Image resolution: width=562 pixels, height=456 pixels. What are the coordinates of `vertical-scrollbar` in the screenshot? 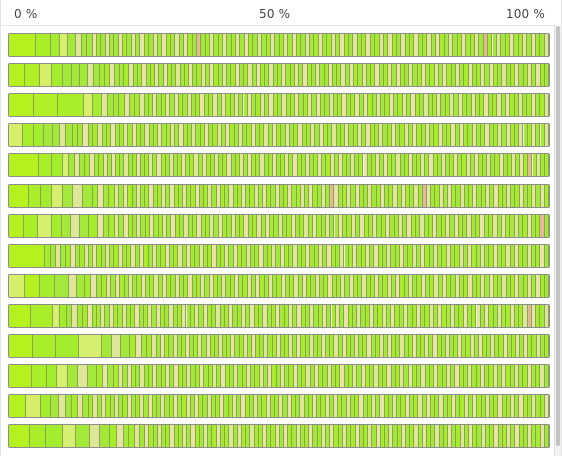 It's located at (557, 241).